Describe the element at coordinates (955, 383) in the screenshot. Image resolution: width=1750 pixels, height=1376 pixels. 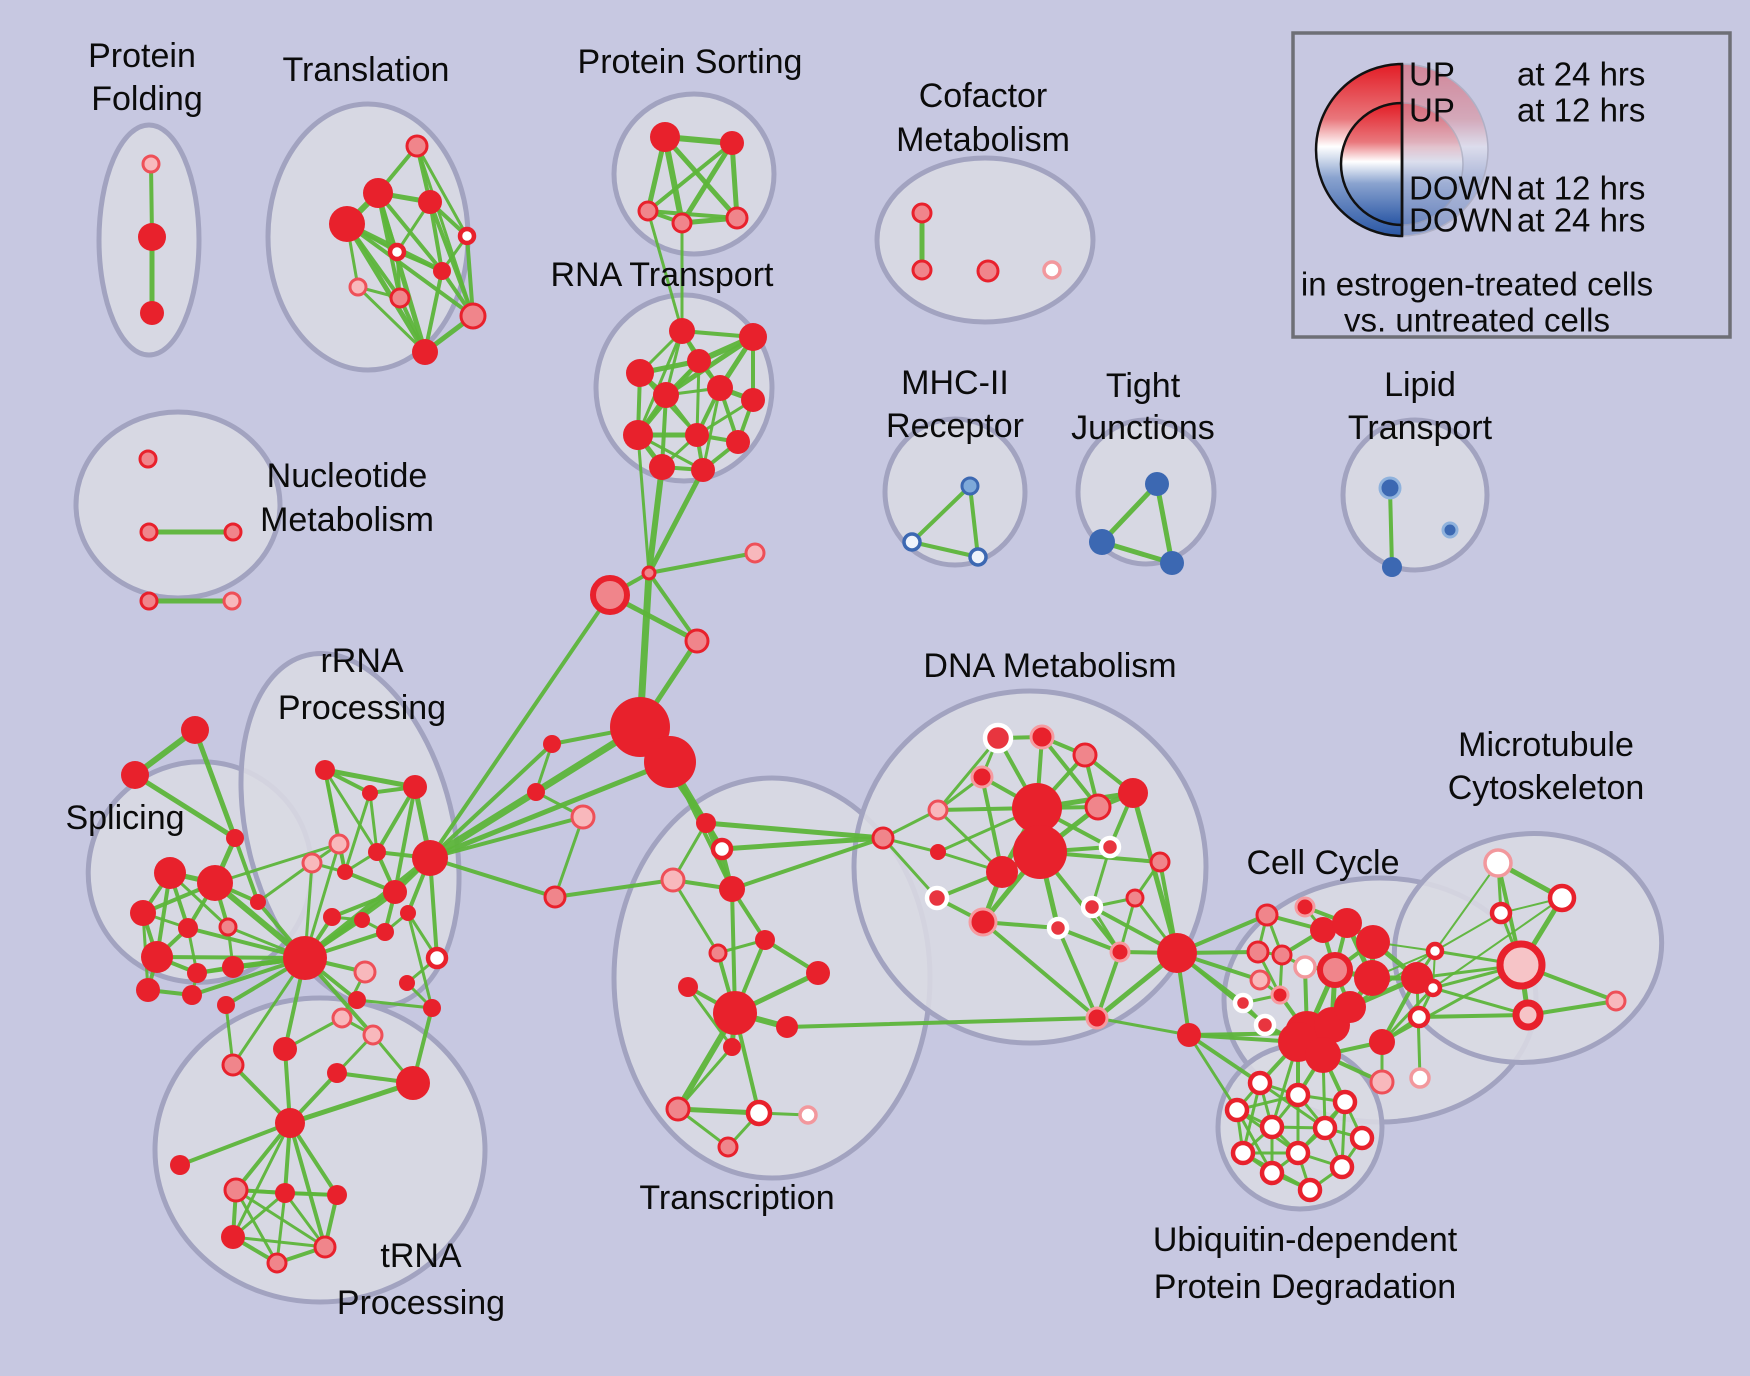
I see `label-mhc-ii: MHC-II` at that location.